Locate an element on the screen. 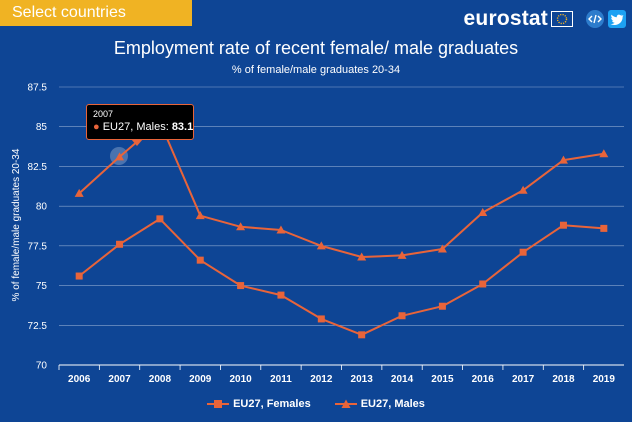  eu-flag-icon is located at coordinates (562, 19).